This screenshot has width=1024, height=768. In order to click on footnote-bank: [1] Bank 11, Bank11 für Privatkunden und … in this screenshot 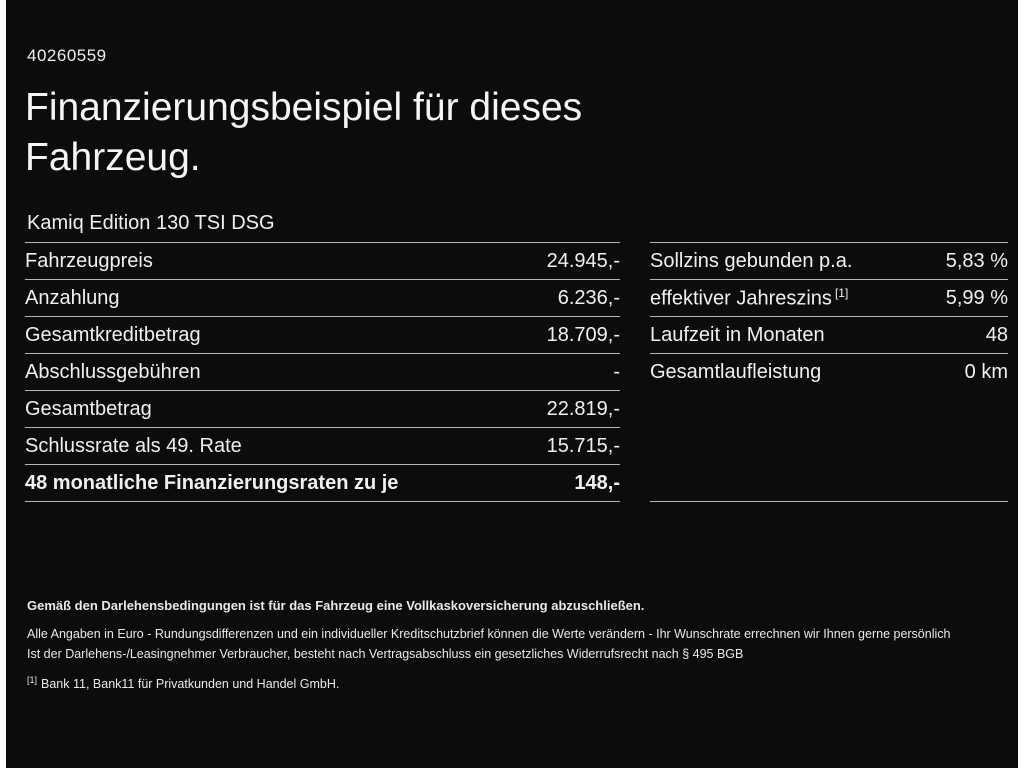, I will do `click(514, 682)`.